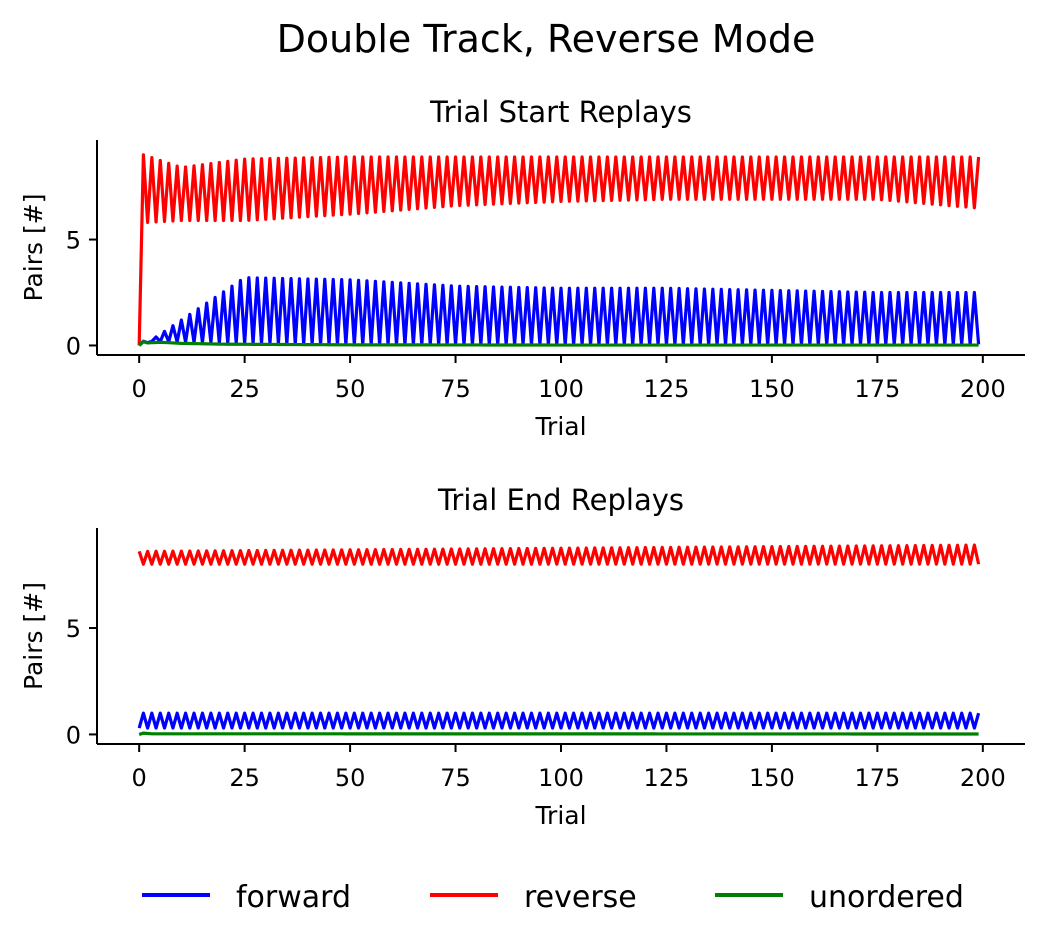 The height and width of the screenshot is (948, 1046). What do you see at coordinates (293, 897) in the screenshot?
I see `legend-label: forward` at bounding box center [293, 897].